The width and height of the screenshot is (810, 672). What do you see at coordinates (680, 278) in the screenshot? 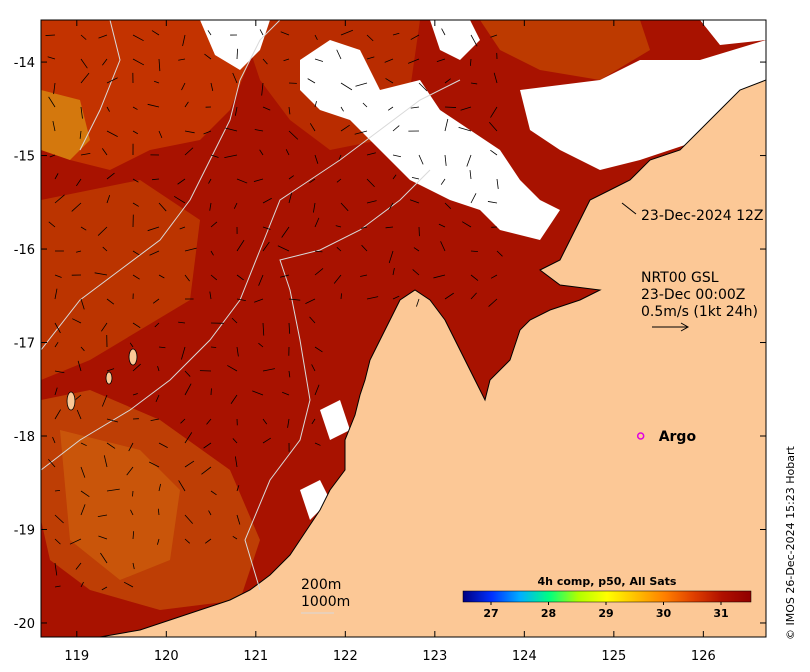
I see `current-source-label: NRT00 GSL` at bounding box center [680, 278].